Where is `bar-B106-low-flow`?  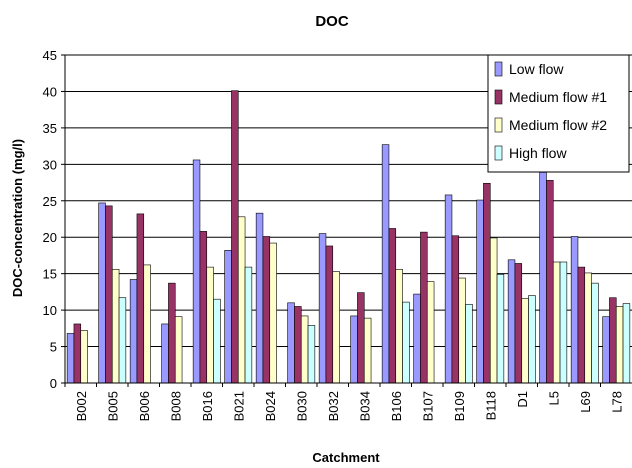 bar-B106-low-flow is located at coordinates (385, 264).